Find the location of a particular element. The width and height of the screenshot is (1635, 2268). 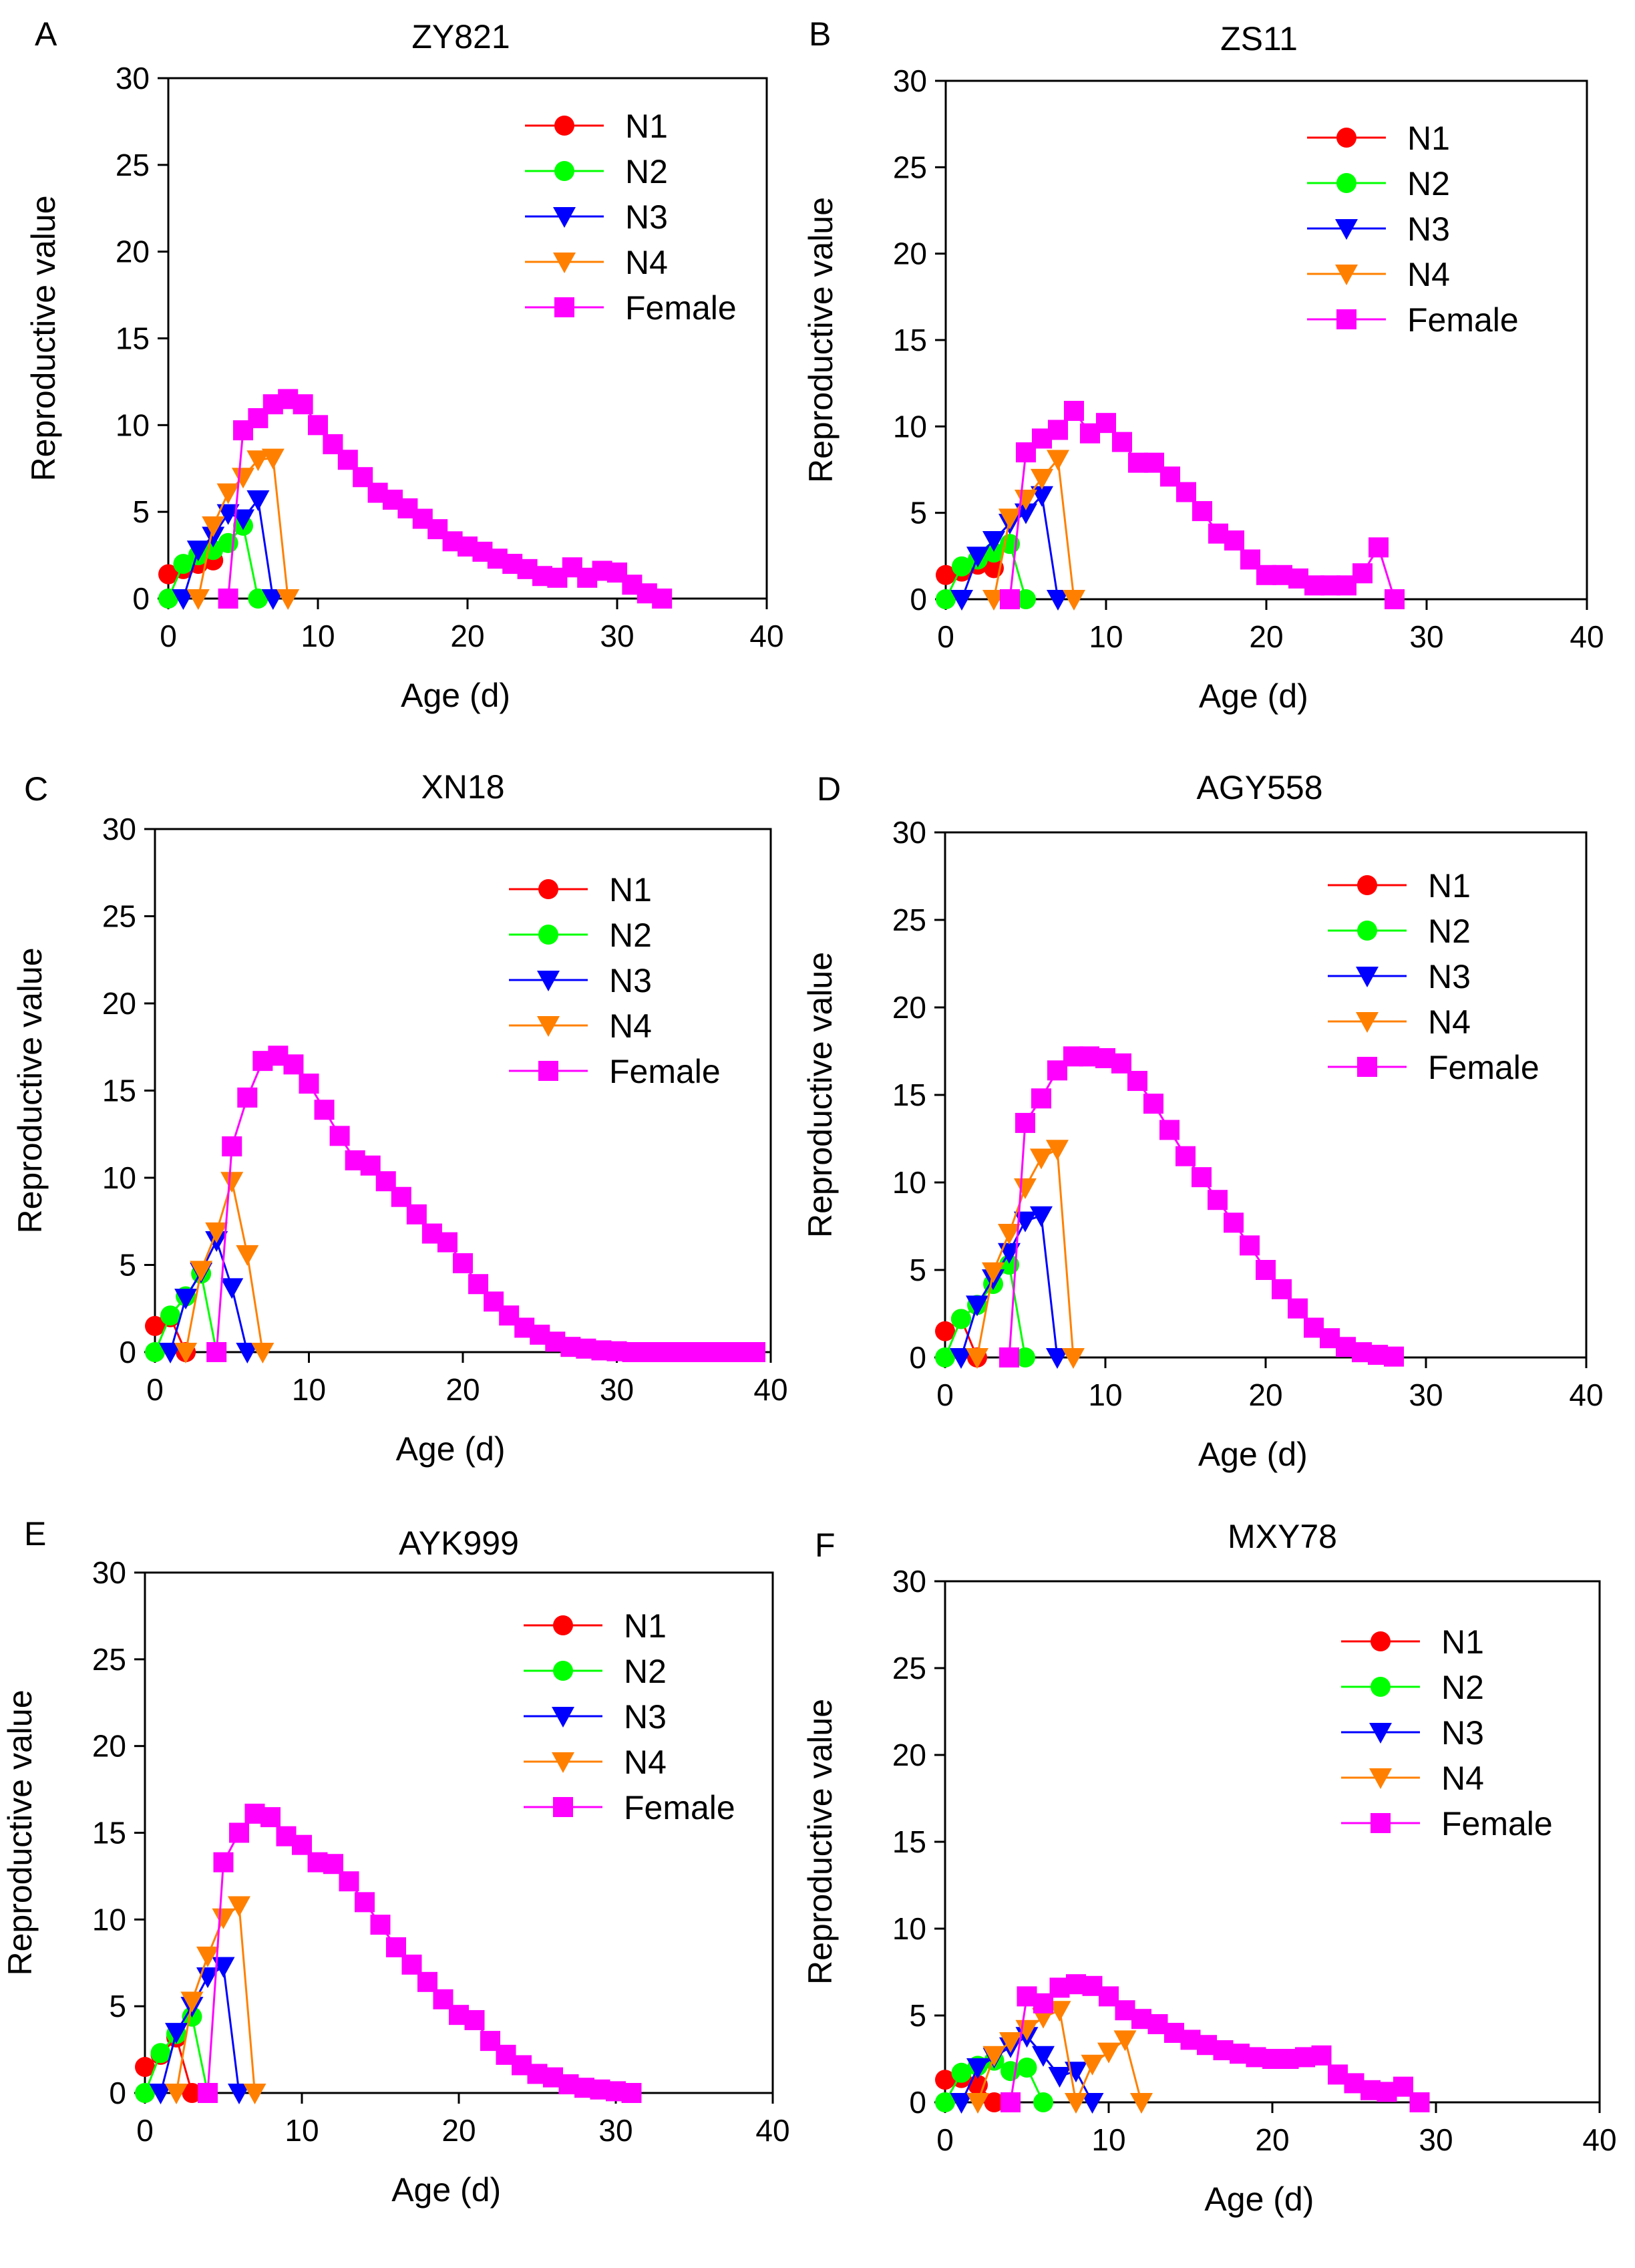

legend-label: N4 is located at coordinates (646, 262).